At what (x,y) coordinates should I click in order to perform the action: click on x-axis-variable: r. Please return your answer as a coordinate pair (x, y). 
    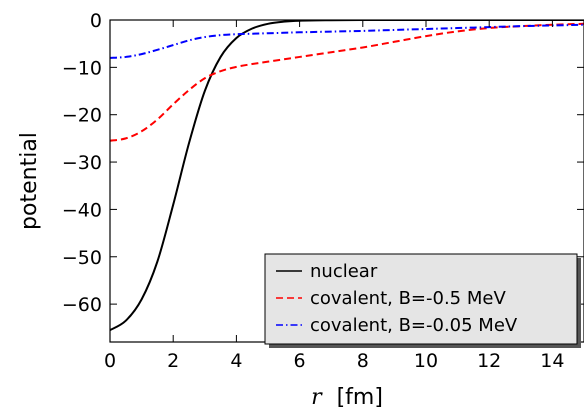
    Looking at the image, I should click on (317, 397).